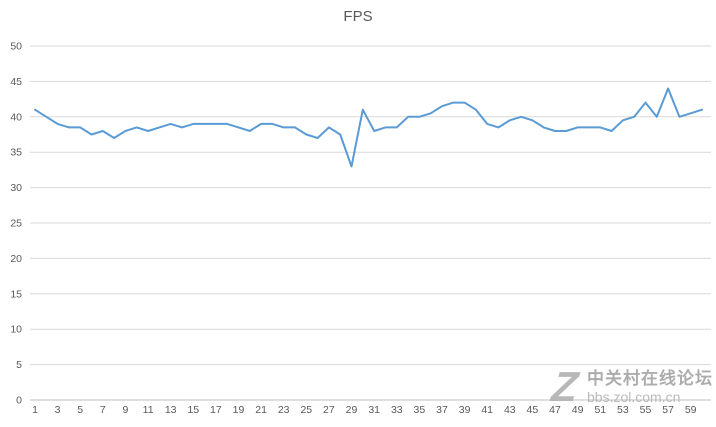  Describe the element at coordinates (171, 410) in the screenshot. I see `x-tick-label: 13` at that location.